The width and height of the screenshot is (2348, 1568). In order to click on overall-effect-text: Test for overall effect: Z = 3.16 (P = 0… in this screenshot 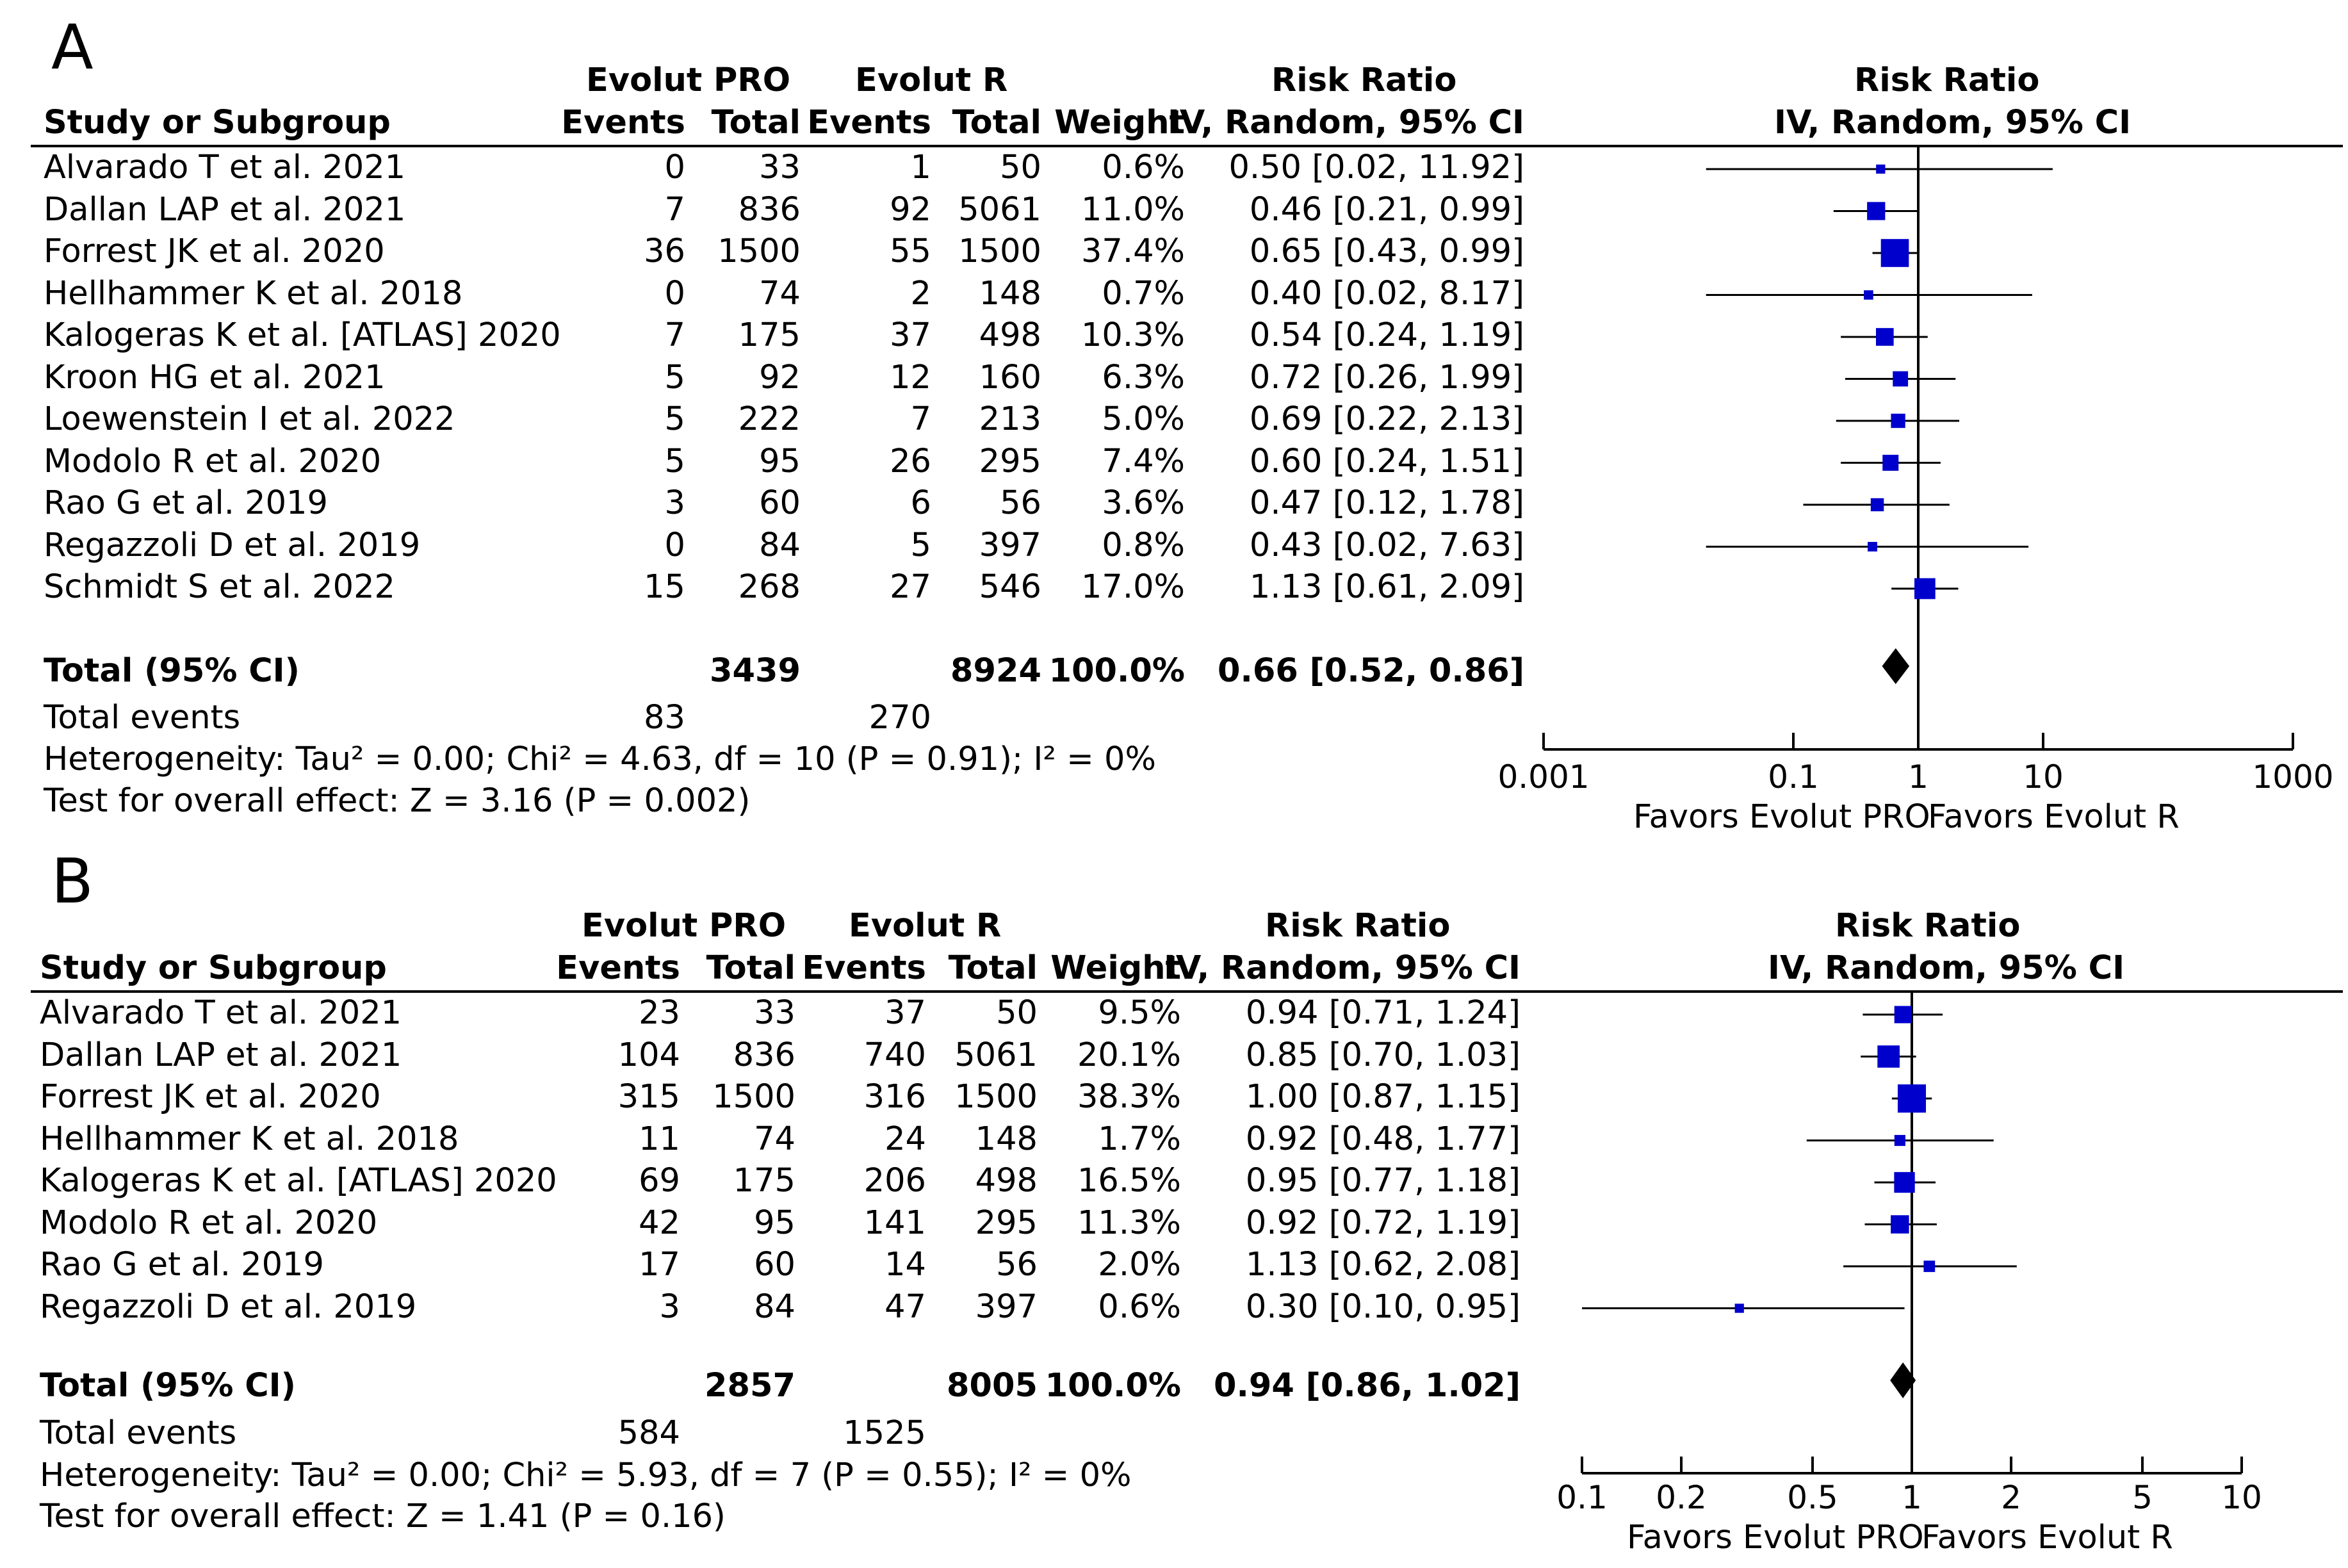, I will do `click(398, 801)`.